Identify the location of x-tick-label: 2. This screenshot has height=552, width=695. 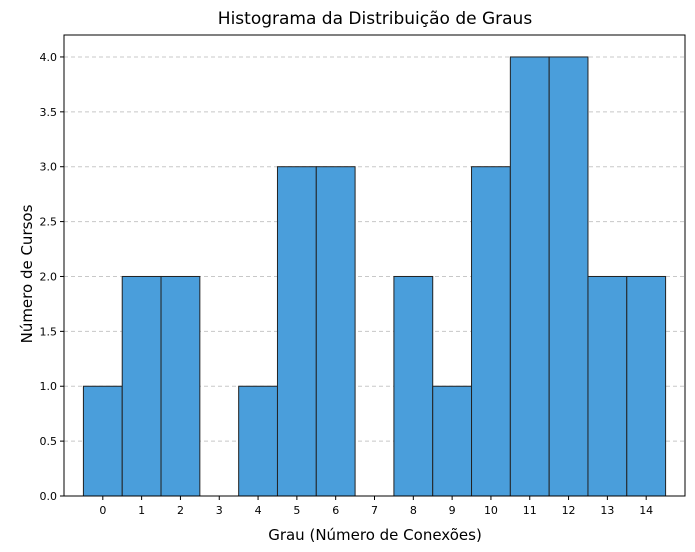
(180, 510).